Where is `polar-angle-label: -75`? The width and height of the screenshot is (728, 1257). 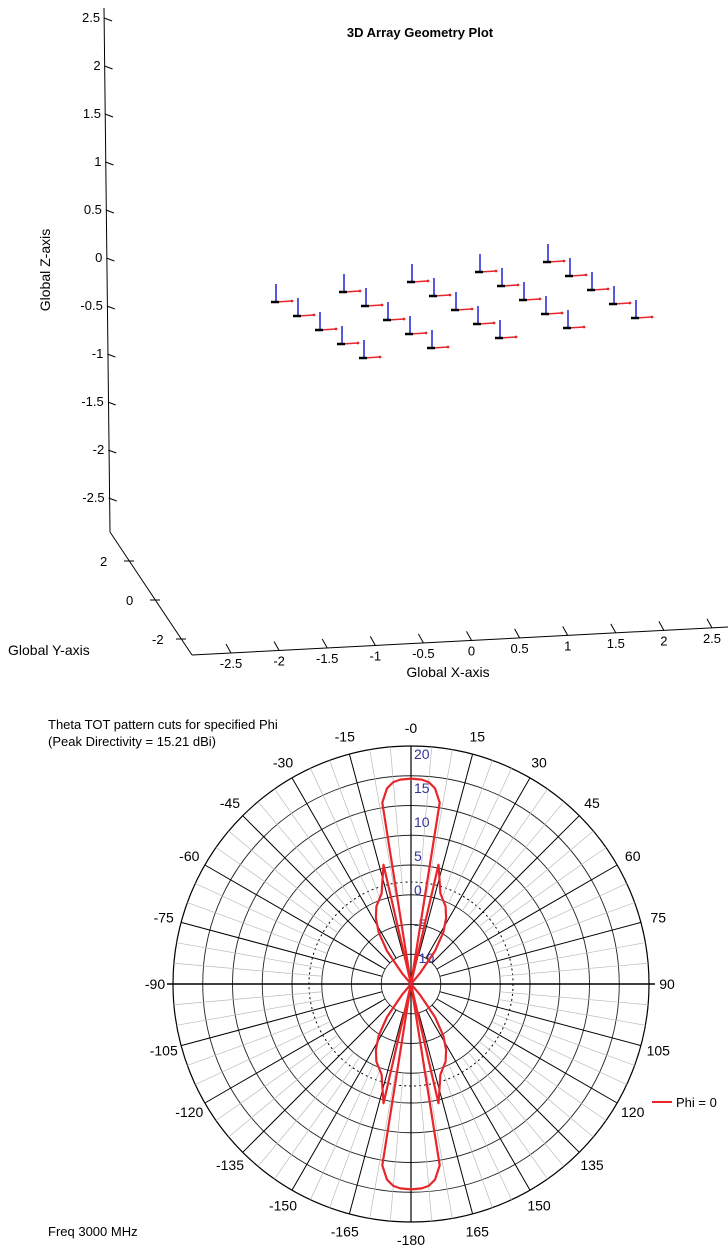
polar-angle-label: -75 is located at coordinates (164, 918).